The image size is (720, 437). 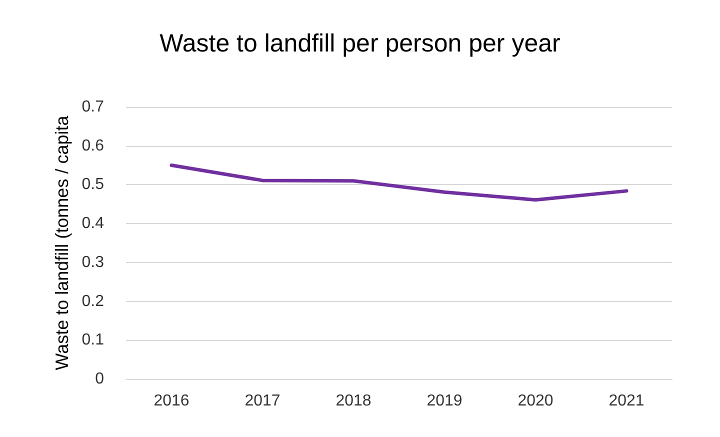 I want to click on y-tick-label: 0.4, so click(x=93, y=223).